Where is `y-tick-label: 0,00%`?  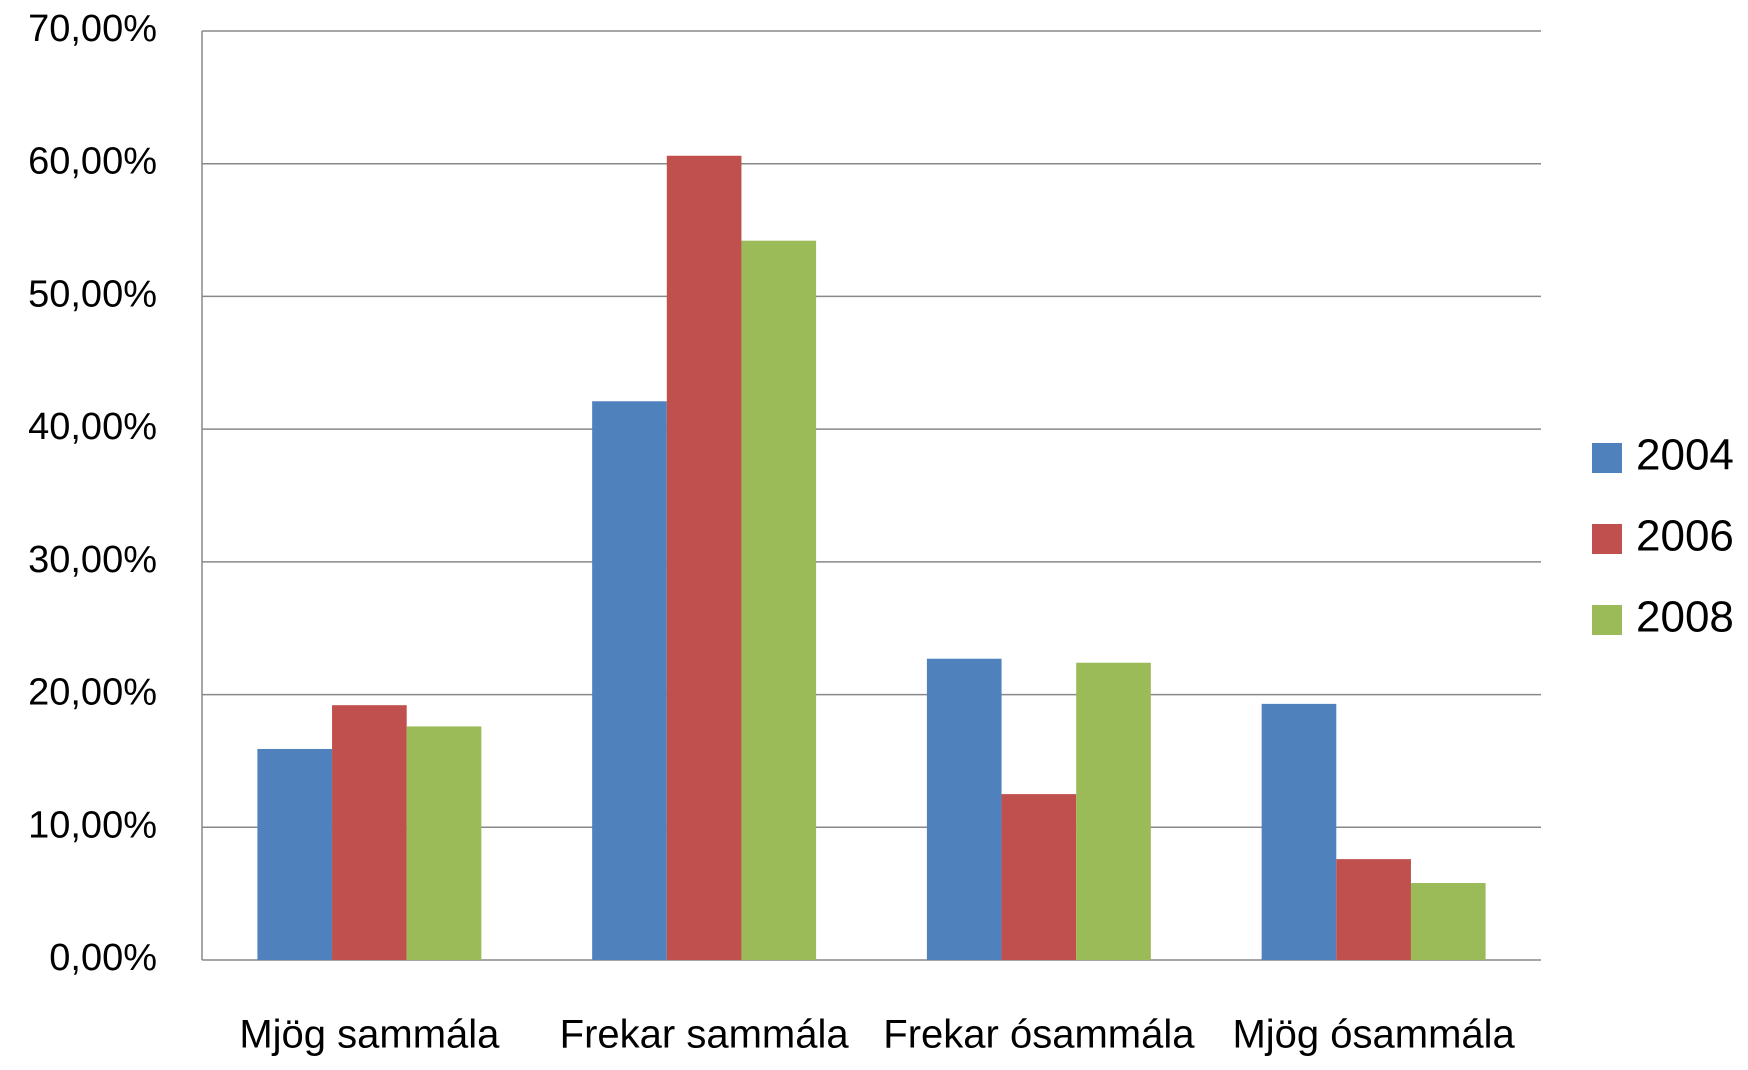
y-tick-label: 0,00% is located at coordinates (103, 958).